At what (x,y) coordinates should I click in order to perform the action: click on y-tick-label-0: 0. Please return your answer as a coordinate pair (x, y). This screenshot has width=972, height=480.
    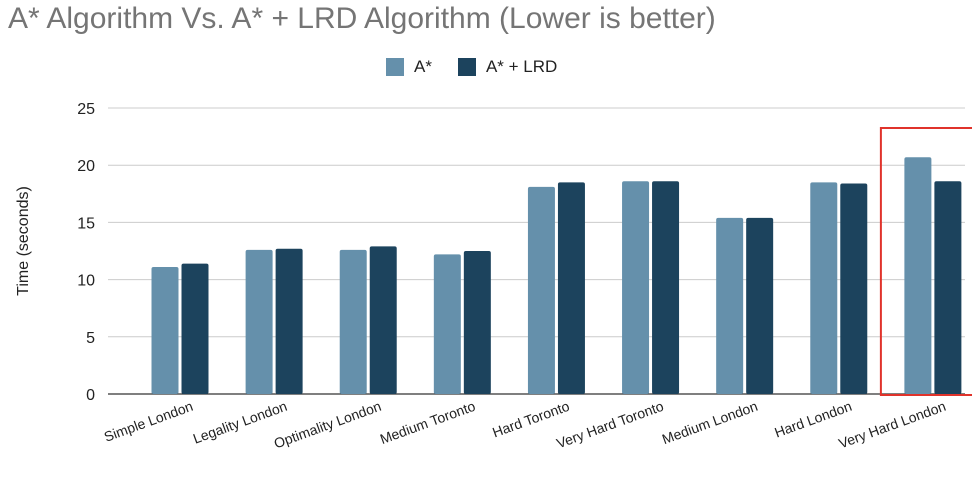
    Looking at the image, I should click on (90, 395).